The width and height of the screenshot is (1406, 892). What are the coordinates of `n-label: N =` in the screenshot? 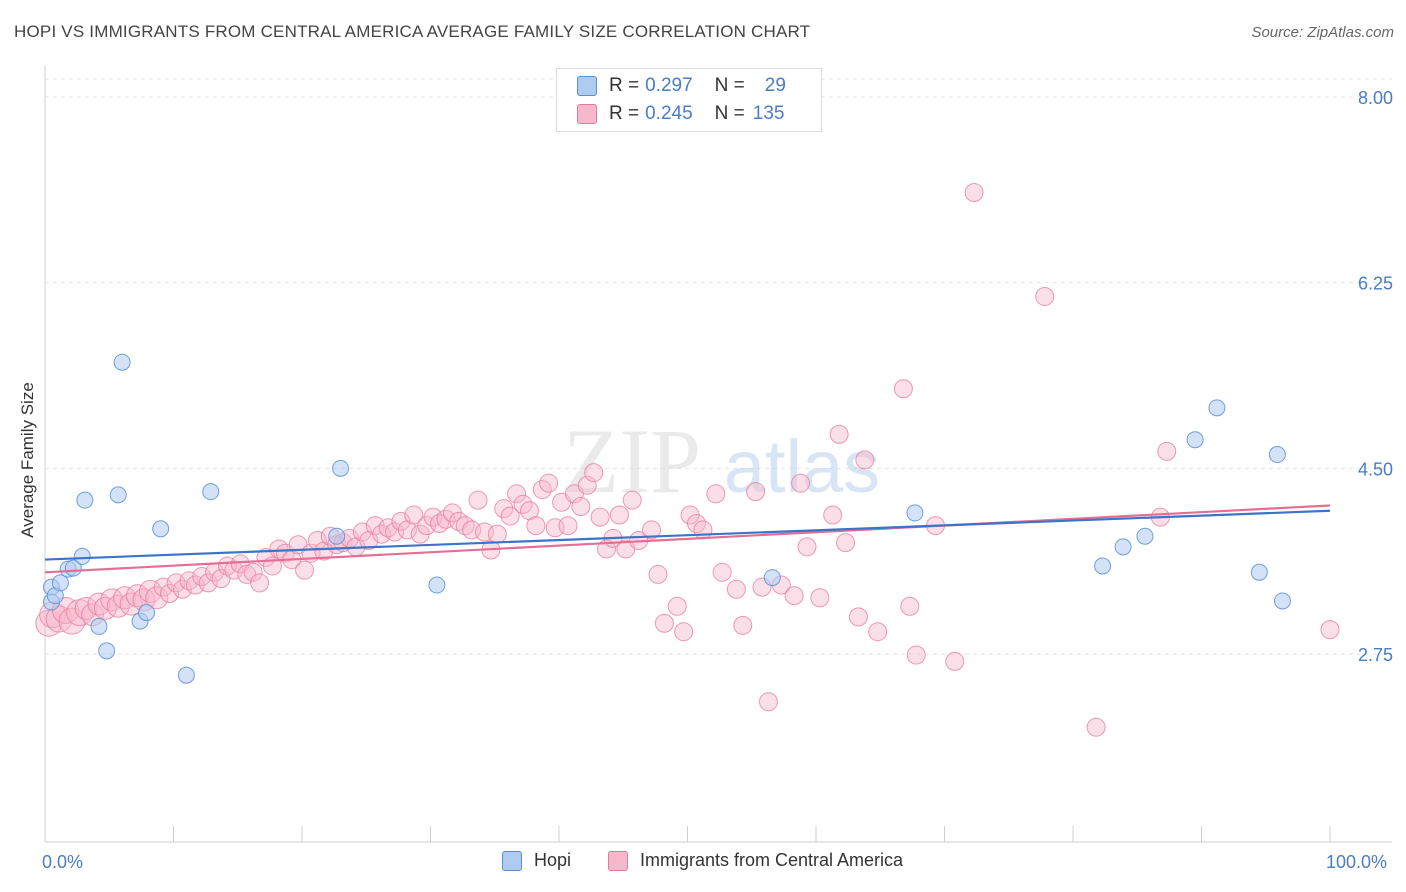 It's located at (729, 113).